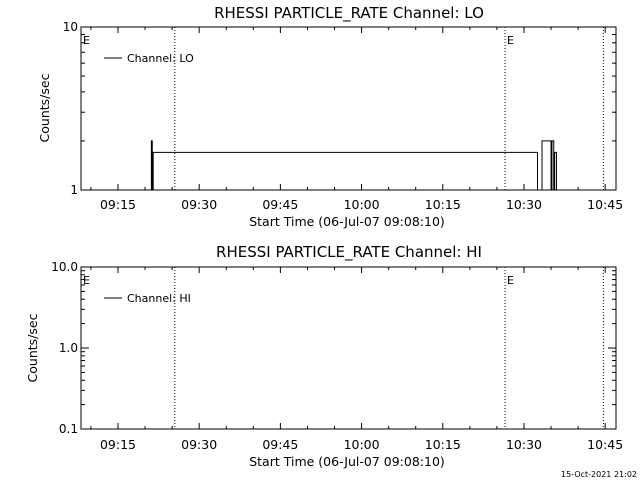 The image size is (640, 480). Describe the element at coordinates (605, 444) in the screenshot. I see `x-tick-label-hi: 10:45` at that location.